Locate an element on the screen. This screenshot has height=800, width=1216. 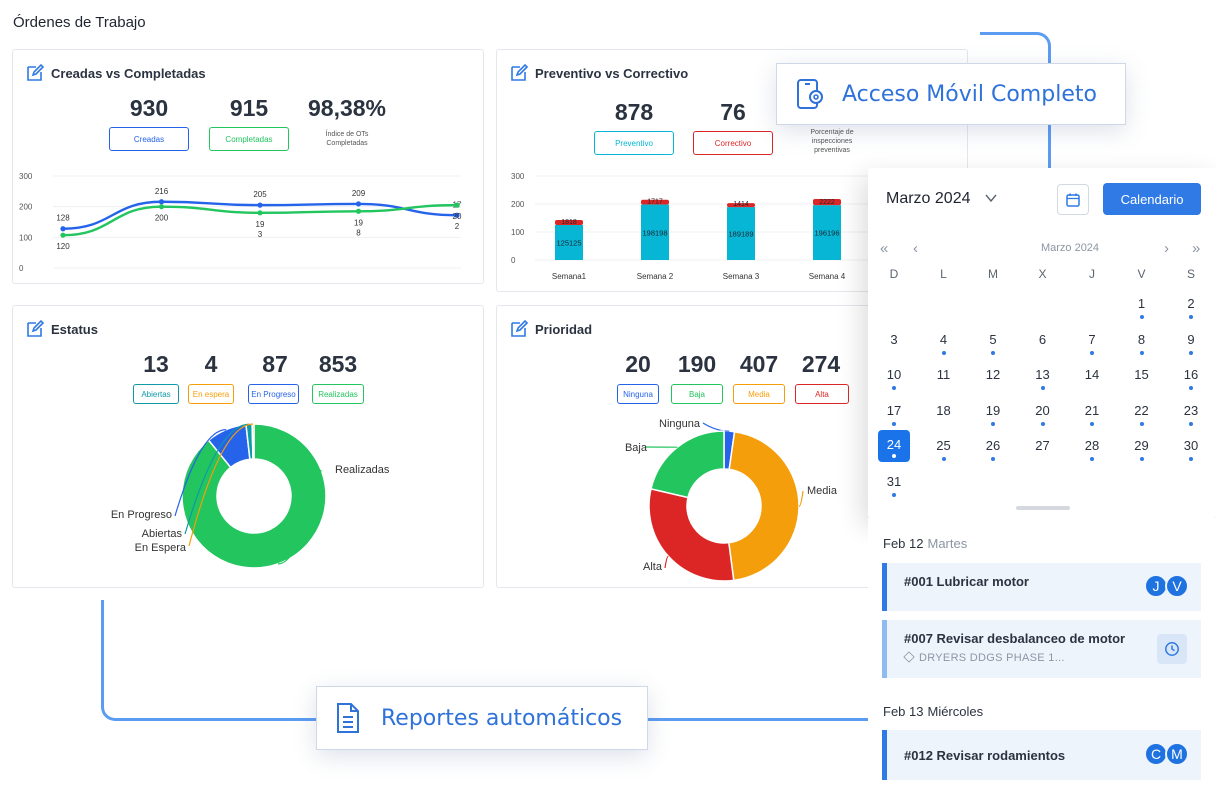
stat-done: 853 is located at coordinates (338, 364).